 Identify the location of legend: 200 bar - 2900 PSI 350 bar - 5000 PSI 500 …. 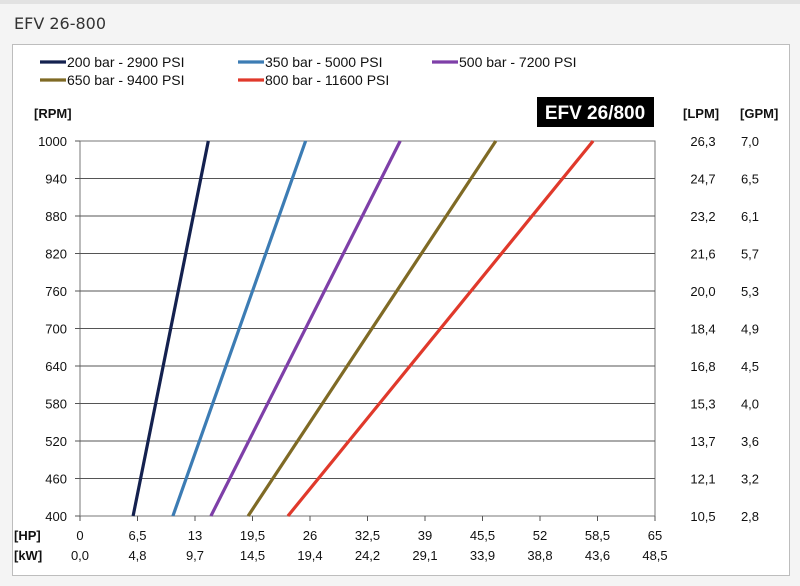
(308, 71).